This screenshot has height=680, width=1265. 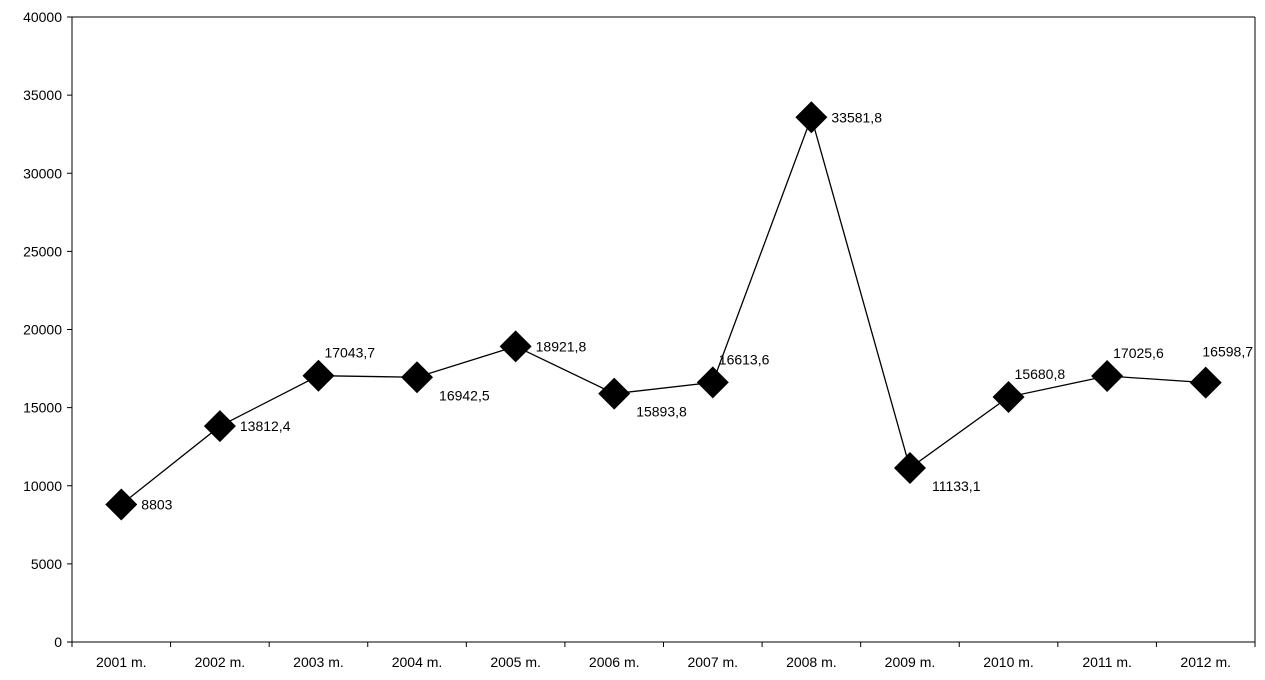 What do you see at coordinates (744, 359) in the screenshot?
I see `data-label: 16613,6` at bounding box center [744, 359].